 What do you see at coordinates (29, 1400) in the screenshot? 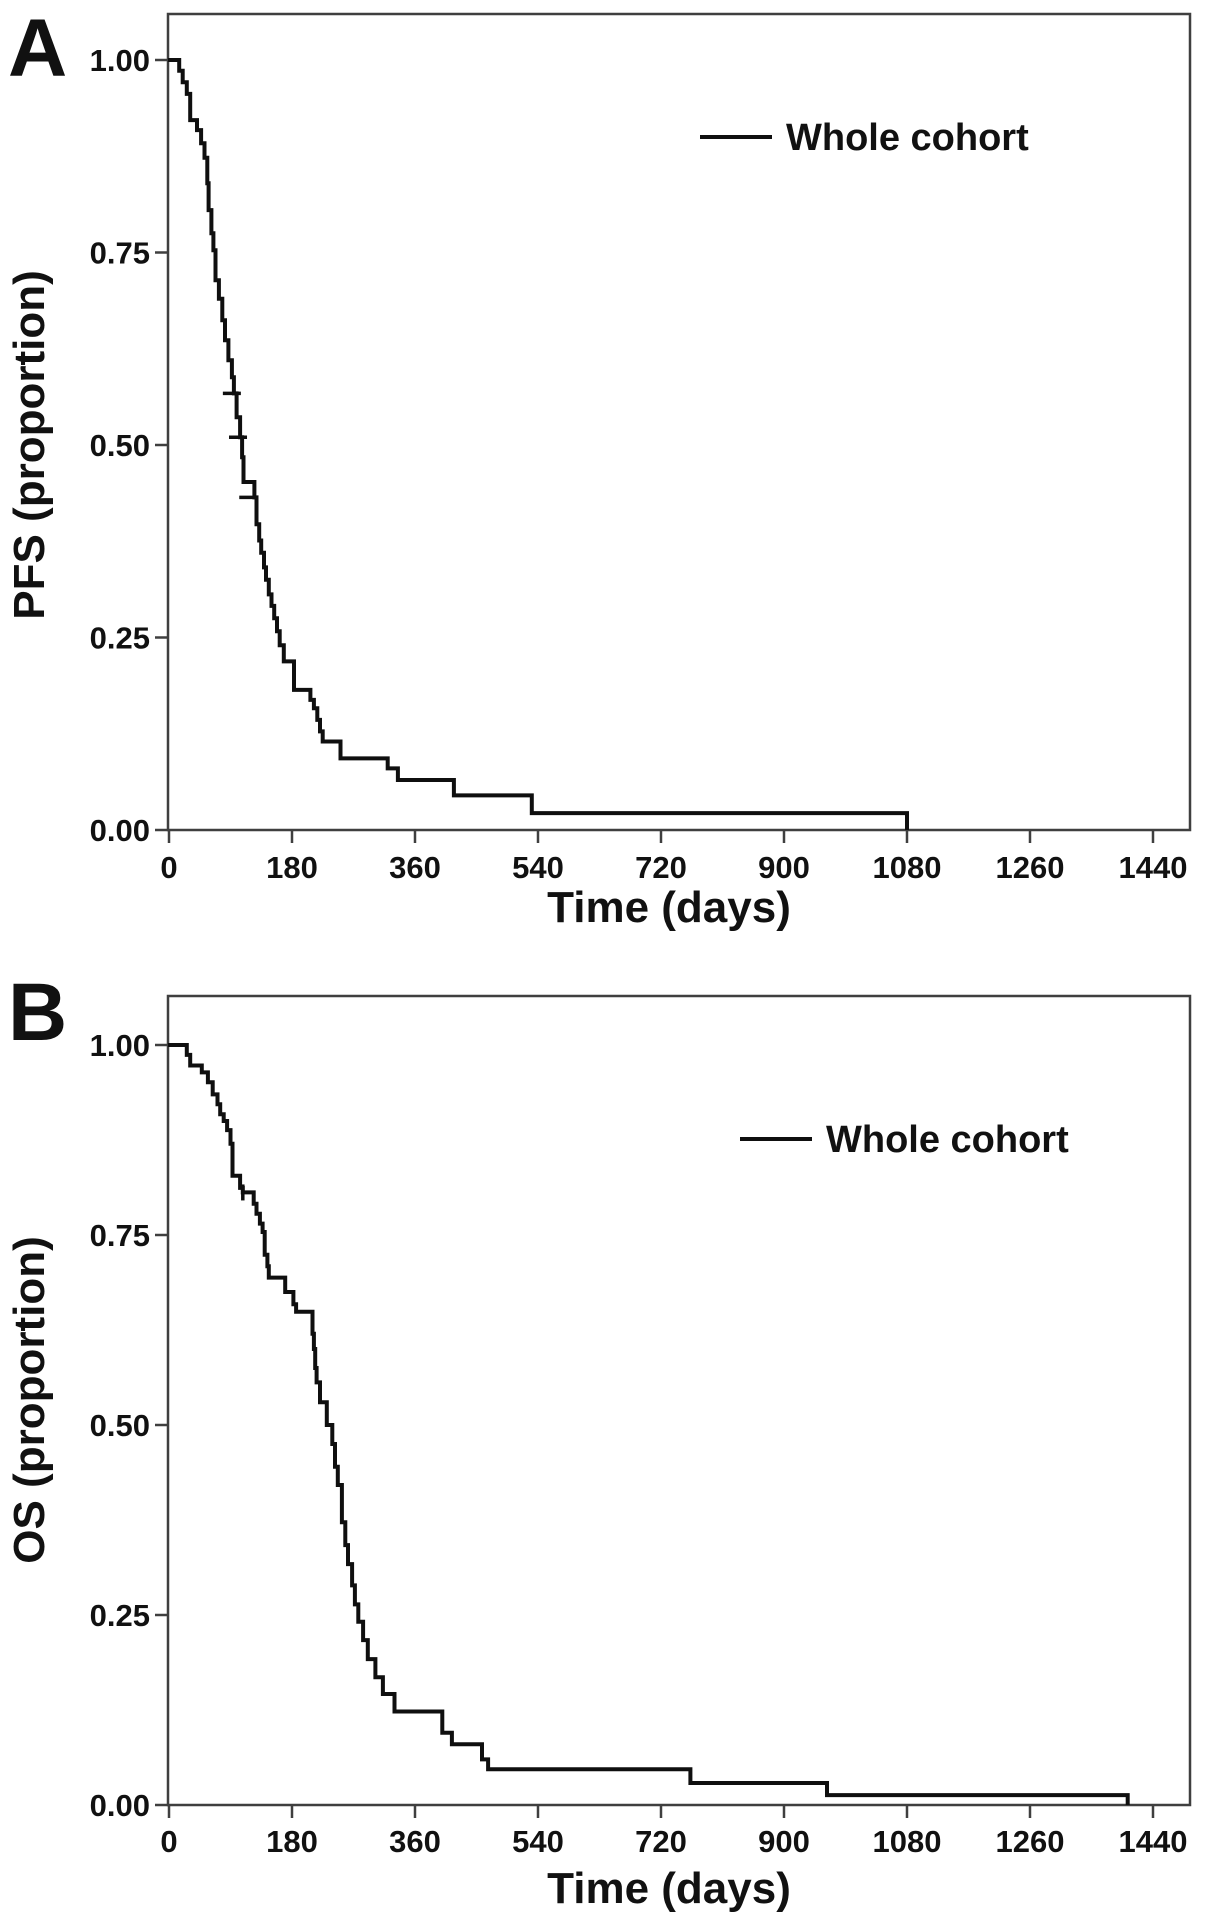
I see `y-axis-title: OS (proportion)` at bounding box center [29, 1400].